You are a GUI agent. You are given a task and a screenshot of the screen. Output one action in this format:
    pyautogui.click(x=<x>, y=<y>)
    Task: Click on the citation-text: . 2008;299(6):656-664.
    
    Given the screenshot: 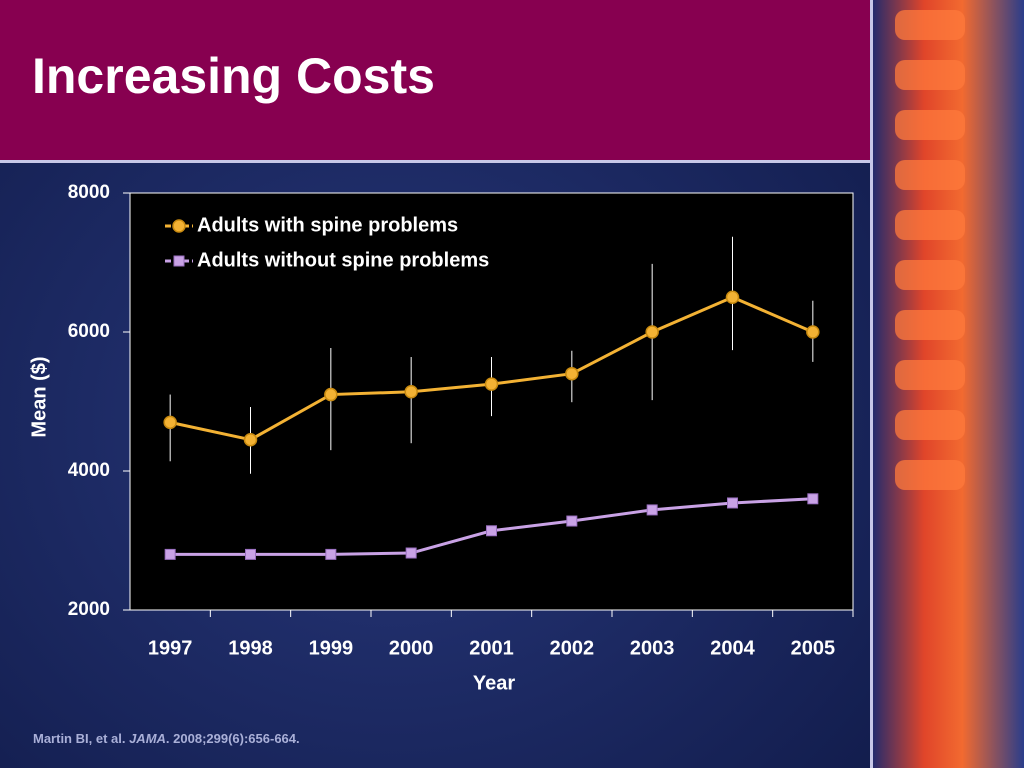 What is the action you would take?
    pyautogui.click(x=233, y=738)
    